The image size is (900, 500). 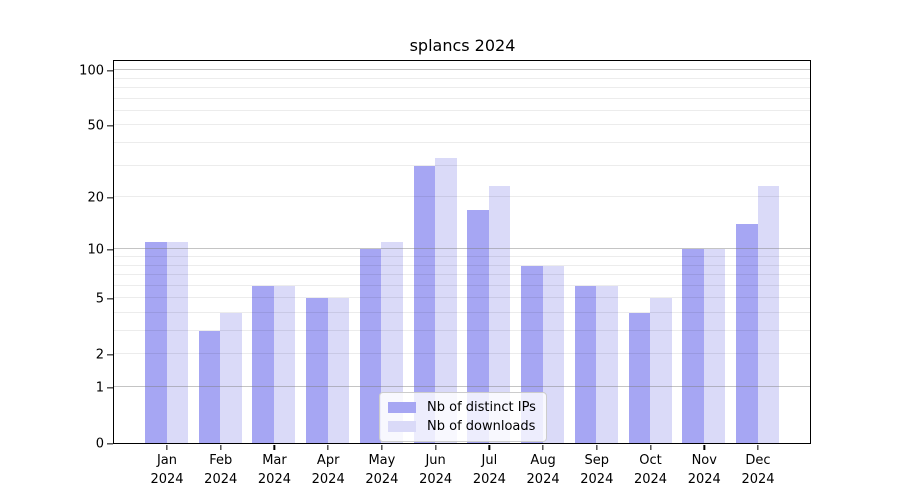 I want to click on y-tick-label-0: 0, so click(x=99, y=443).